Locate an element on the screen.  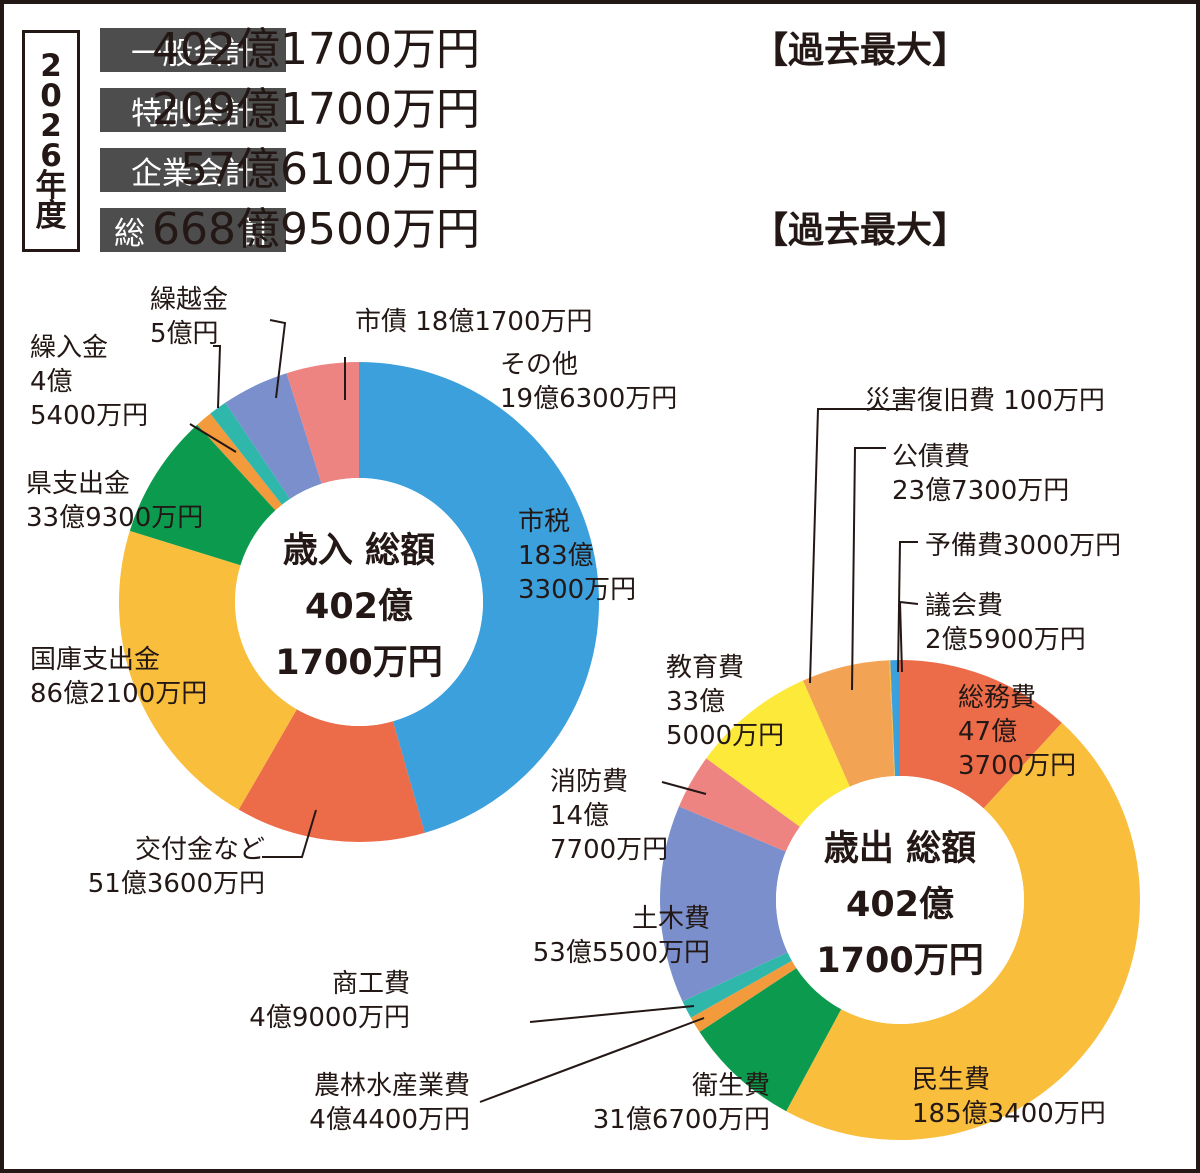
summary-row-general: 一般会計 402億1700万円 【過去最大】 is located at coordinates (640, 49).